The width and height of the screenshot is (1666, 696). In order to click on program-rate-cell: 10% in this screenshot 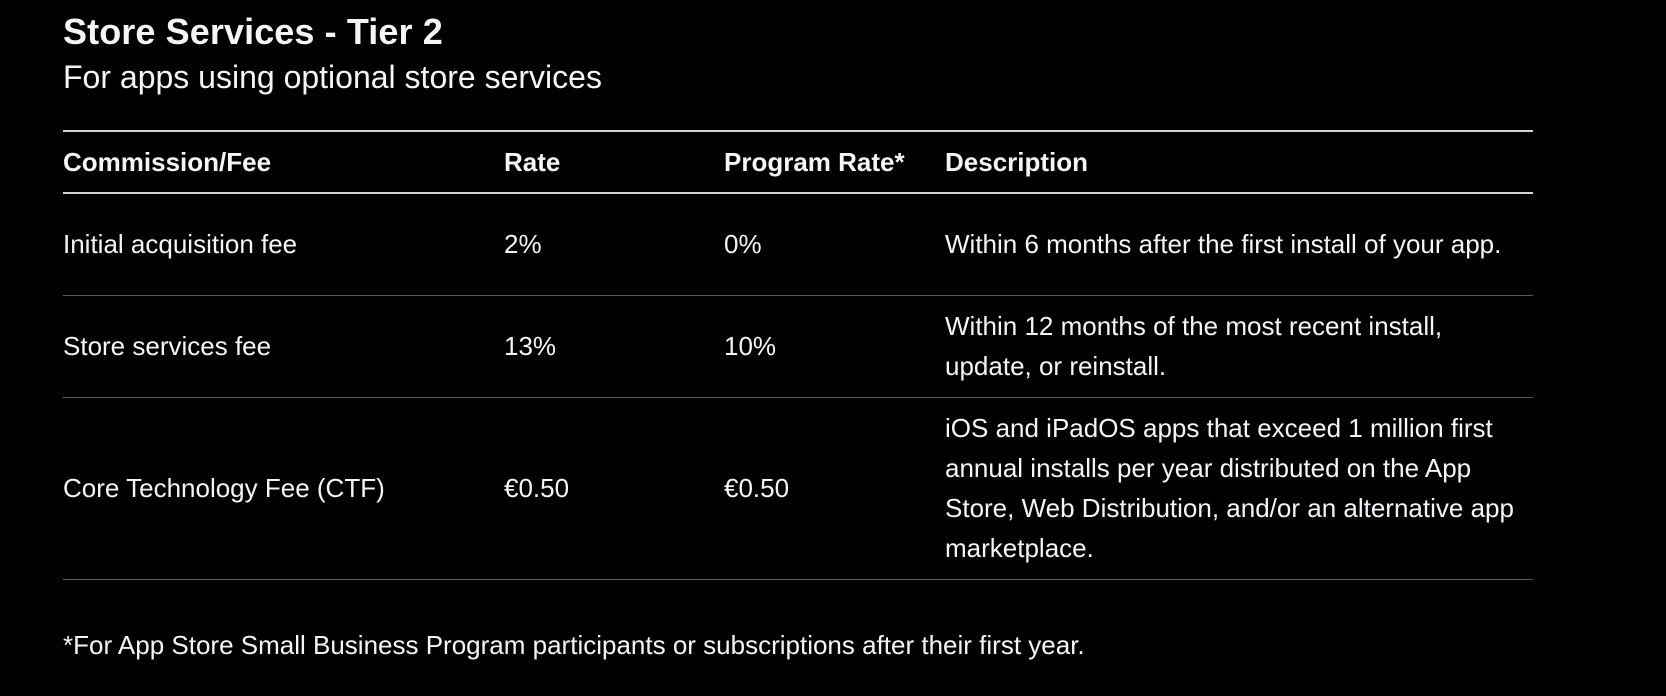, I will do `click(750, 346)`.